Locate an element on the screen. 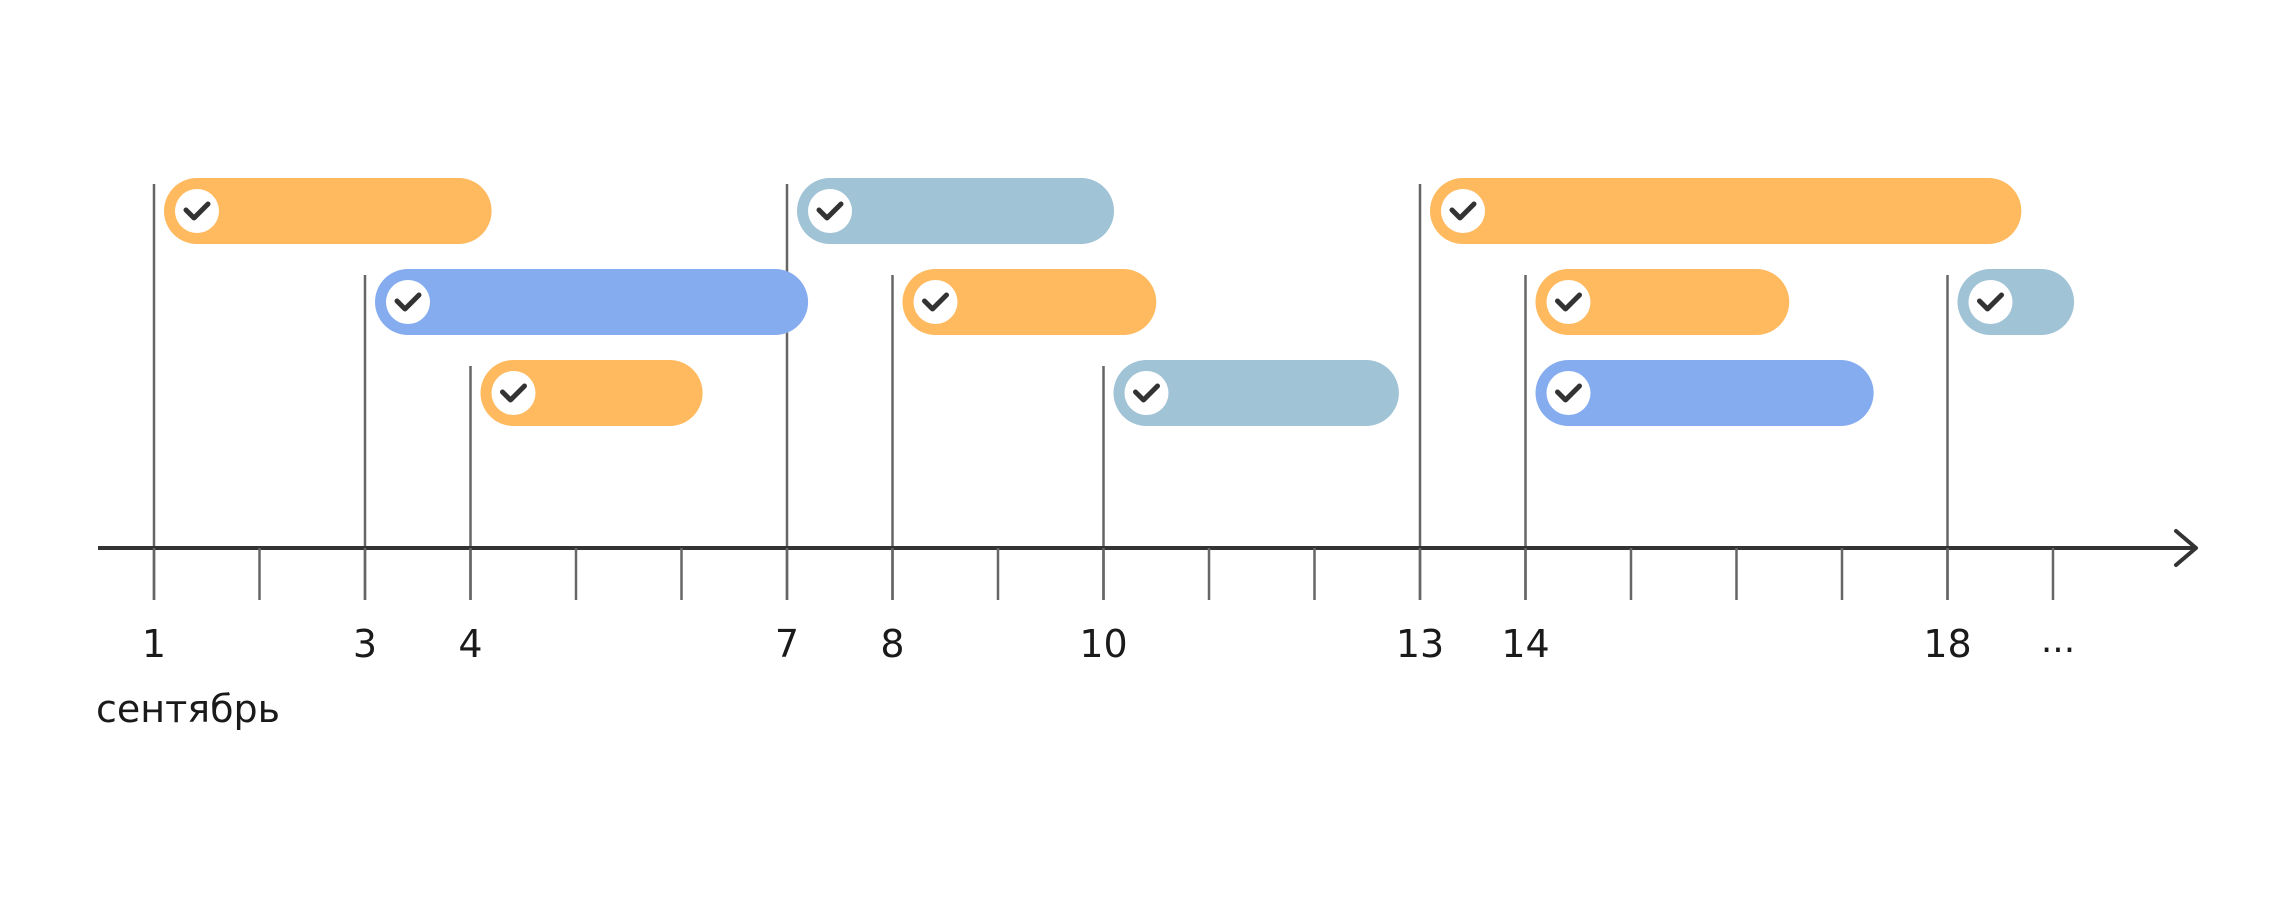 Image resolution: width=2293 pixels, height=913 pixels. day-label-14: 14 is located at coordinates (1525, 644).